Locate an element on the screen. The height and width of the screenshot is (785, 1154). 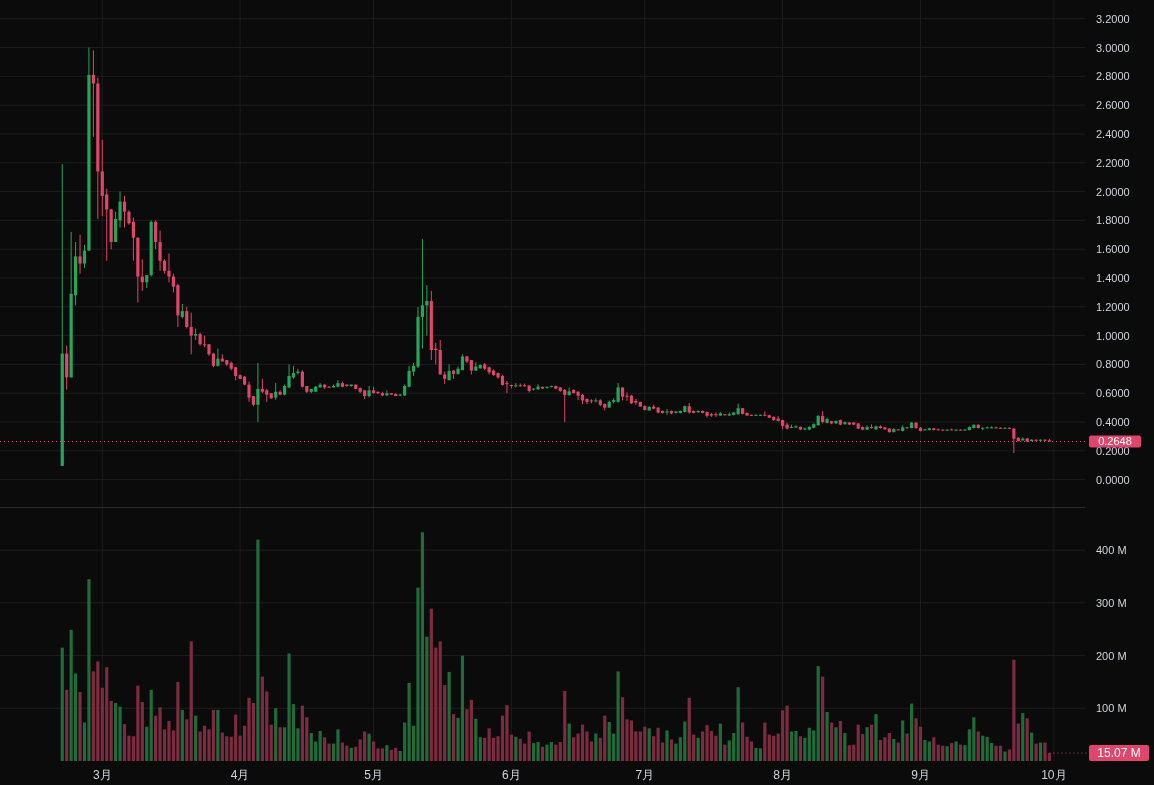
y-tick-label: 0.0000 is located at coordinates (1113, 479).